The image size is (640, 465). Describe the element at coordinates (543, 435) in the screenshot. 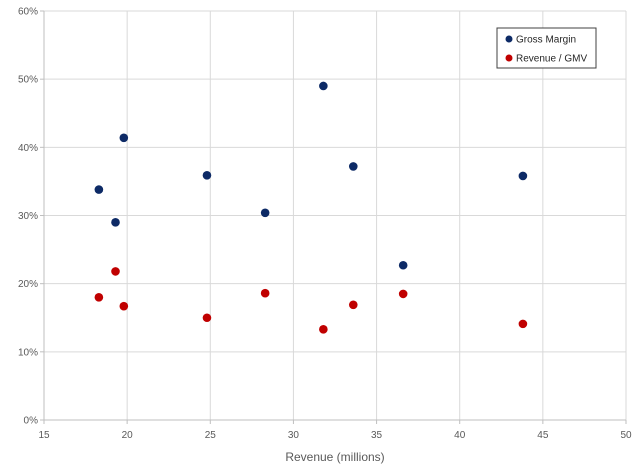

I see `x-tick-label: 45` at that location.